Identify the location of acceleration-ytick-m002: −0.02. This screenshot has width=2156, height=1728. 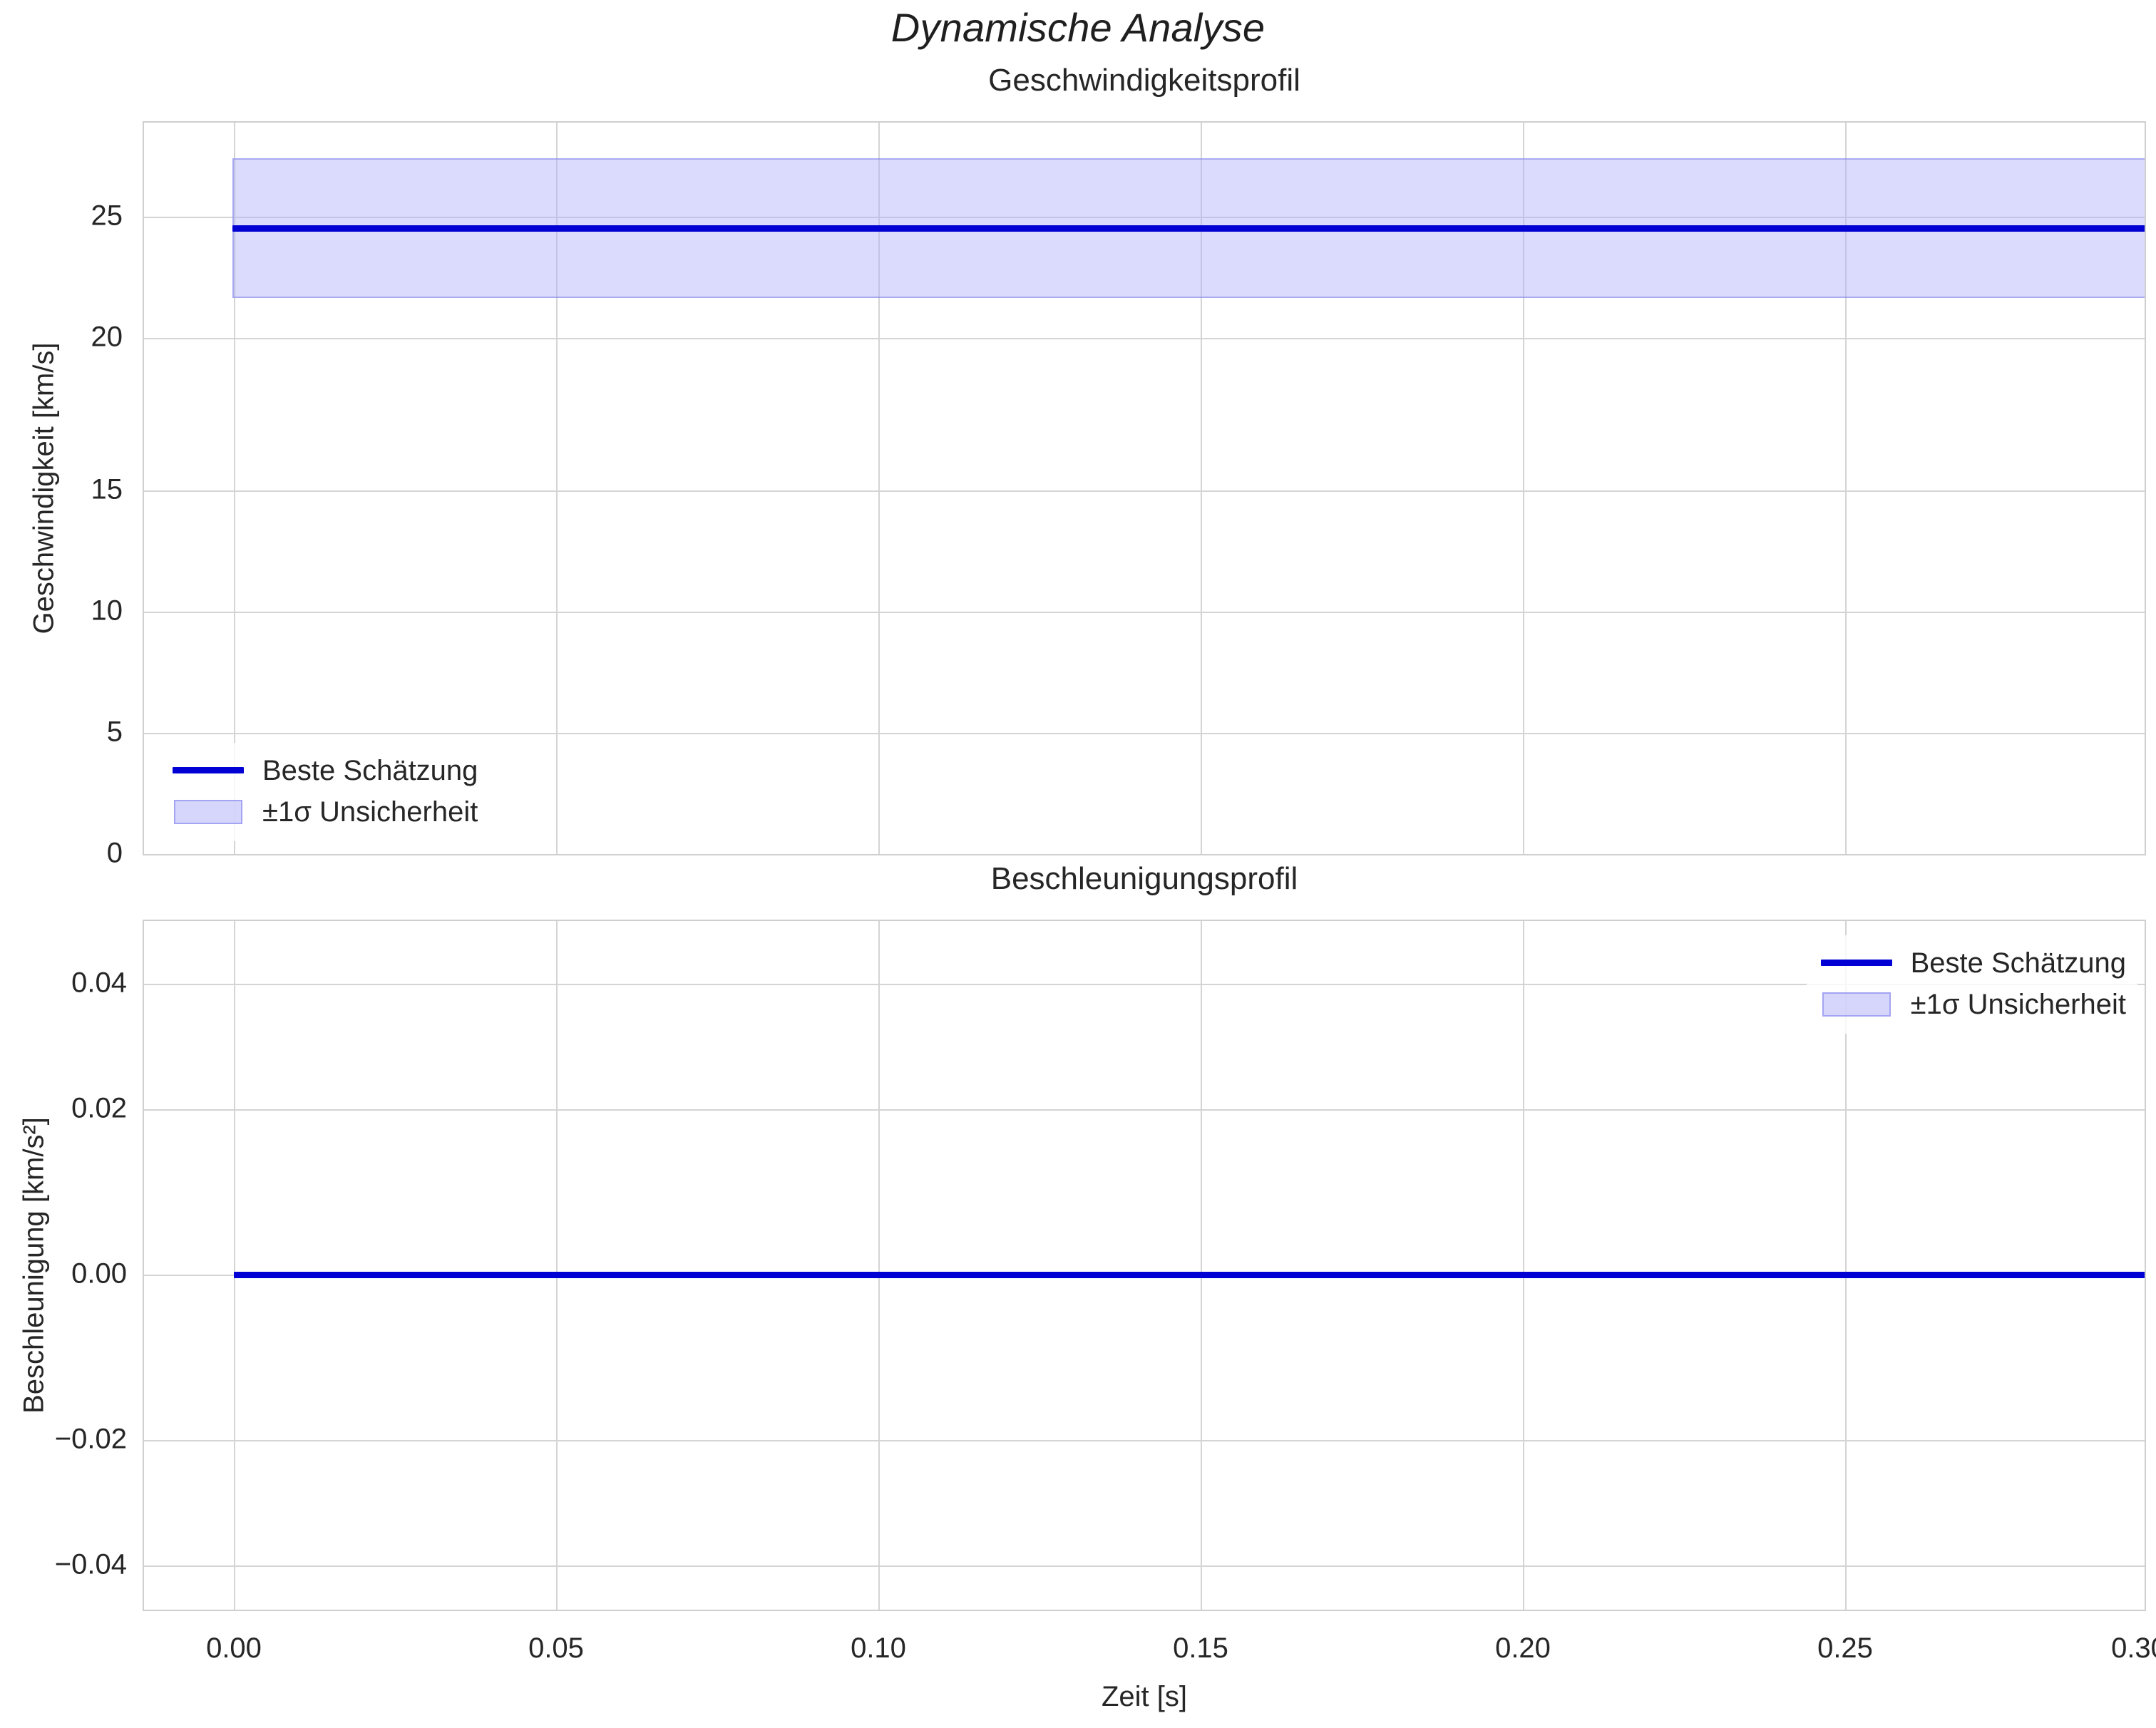
(90, 1439).